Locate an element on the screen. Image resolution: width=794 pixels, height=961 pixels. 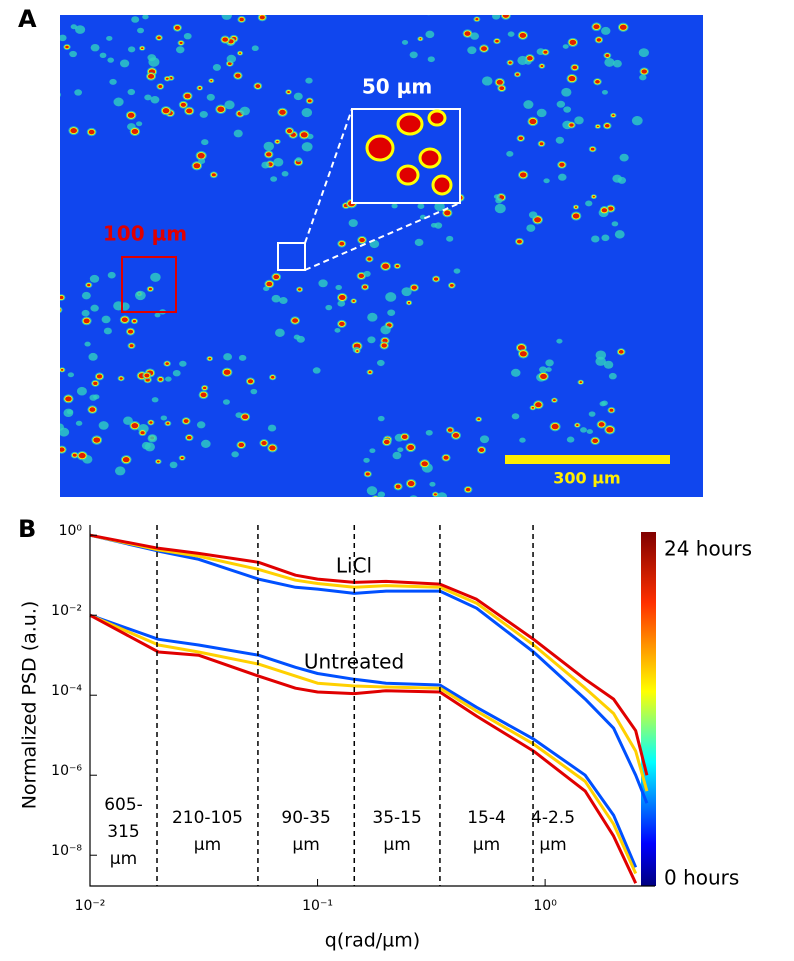
region-label: 210-105 is located at coordinates (207, 818).